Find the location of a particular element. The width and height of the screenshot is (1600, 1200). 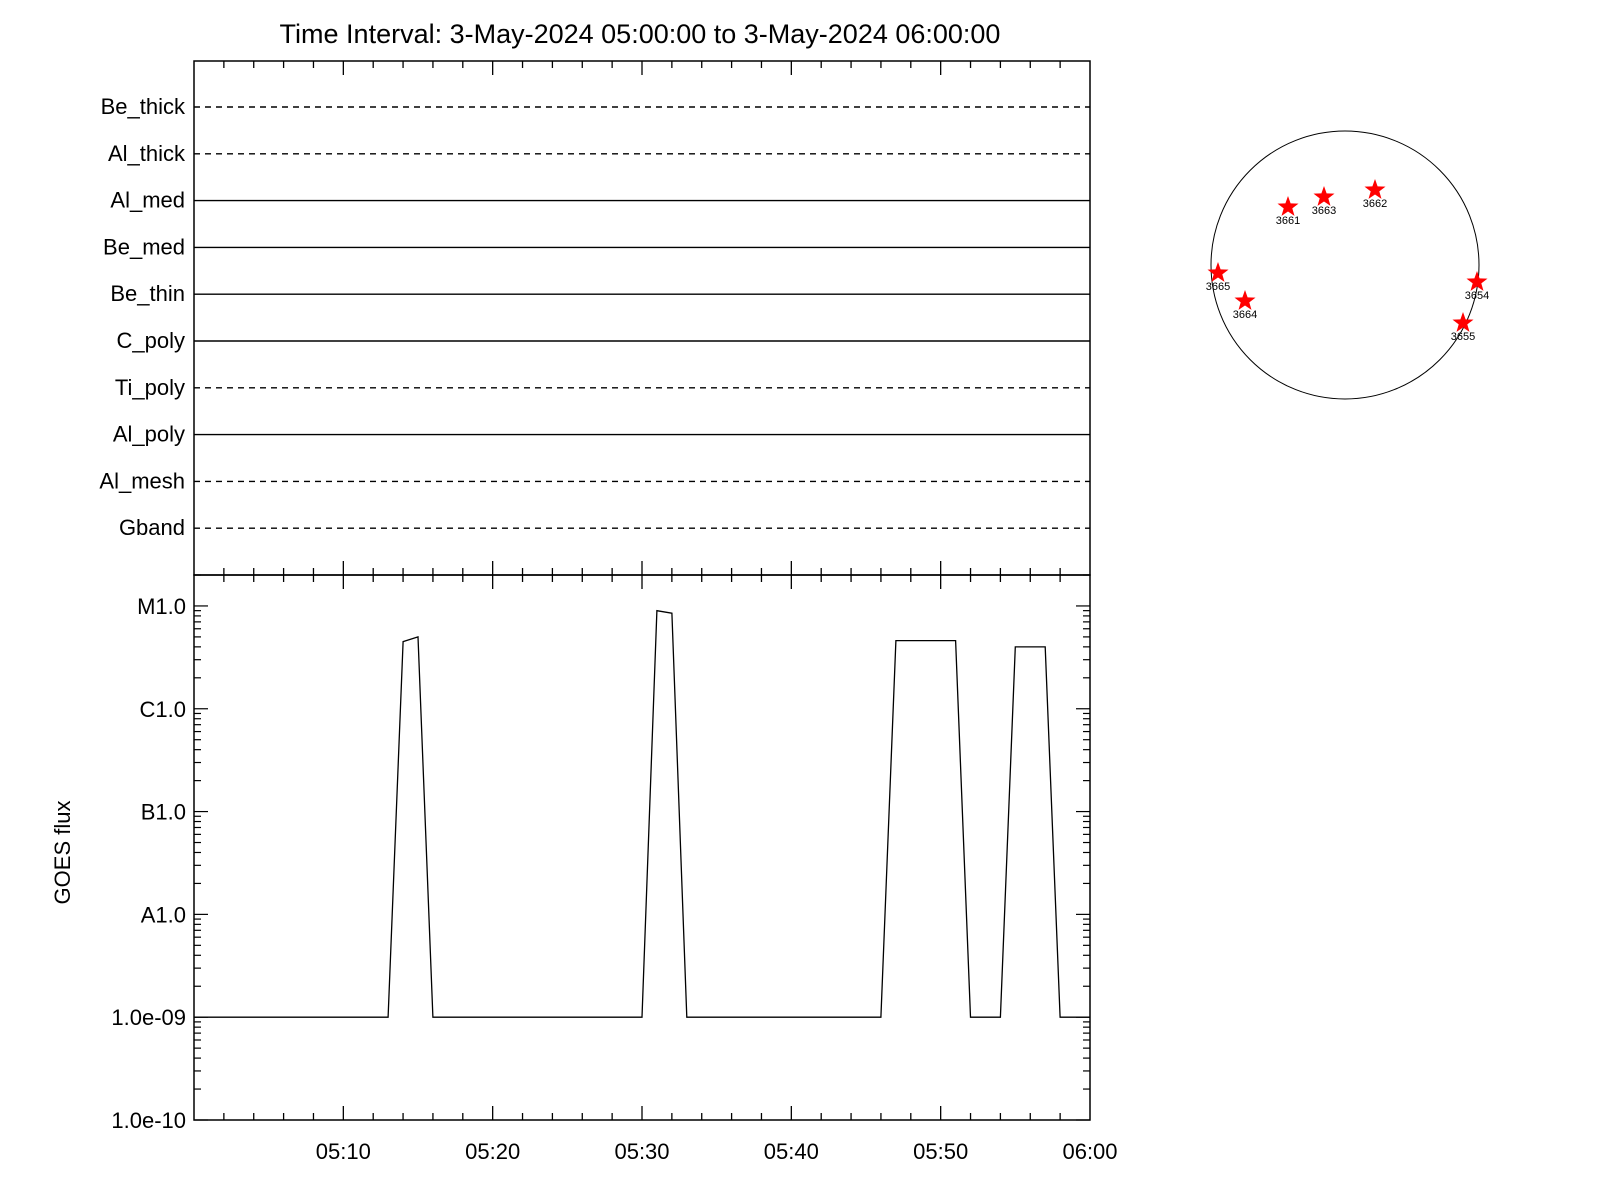

y-tick-label: 1.0e-09 is located at coordinates (148, 1017).